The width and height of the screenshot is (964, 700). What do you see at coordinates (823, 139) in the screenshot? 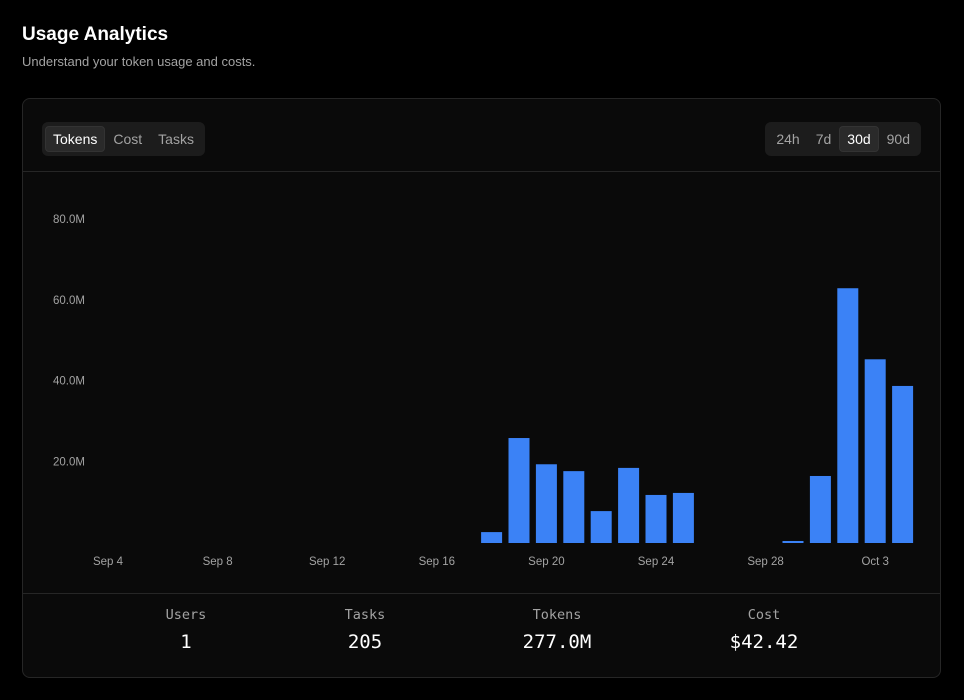
I see `tab: 7d` at bounding box center [823, 139].